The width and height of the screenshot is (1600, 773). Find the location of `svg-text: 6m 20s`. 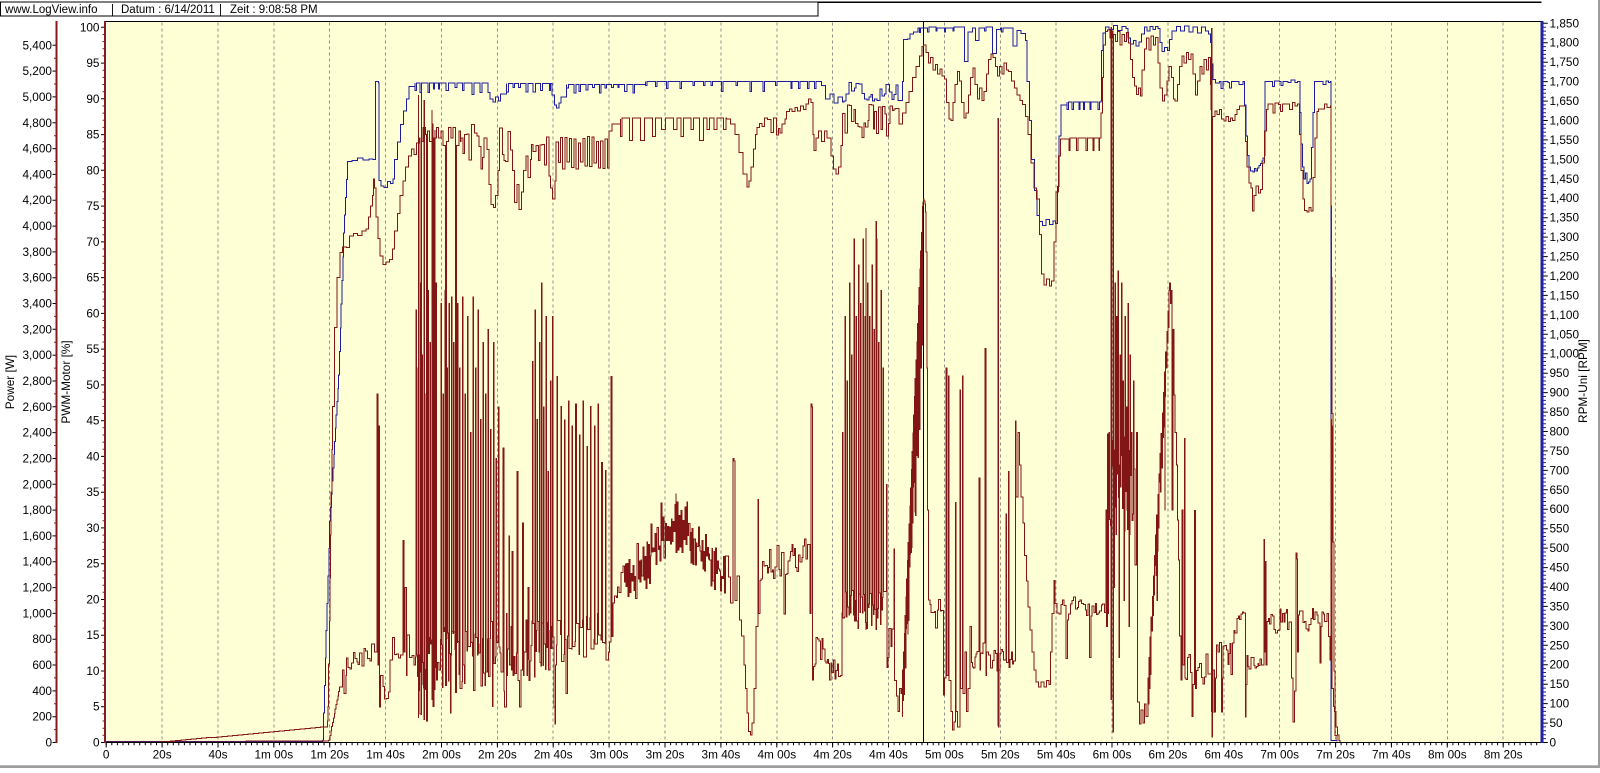

svg-text: 6m 20s is located at coordinates (1168, 755).